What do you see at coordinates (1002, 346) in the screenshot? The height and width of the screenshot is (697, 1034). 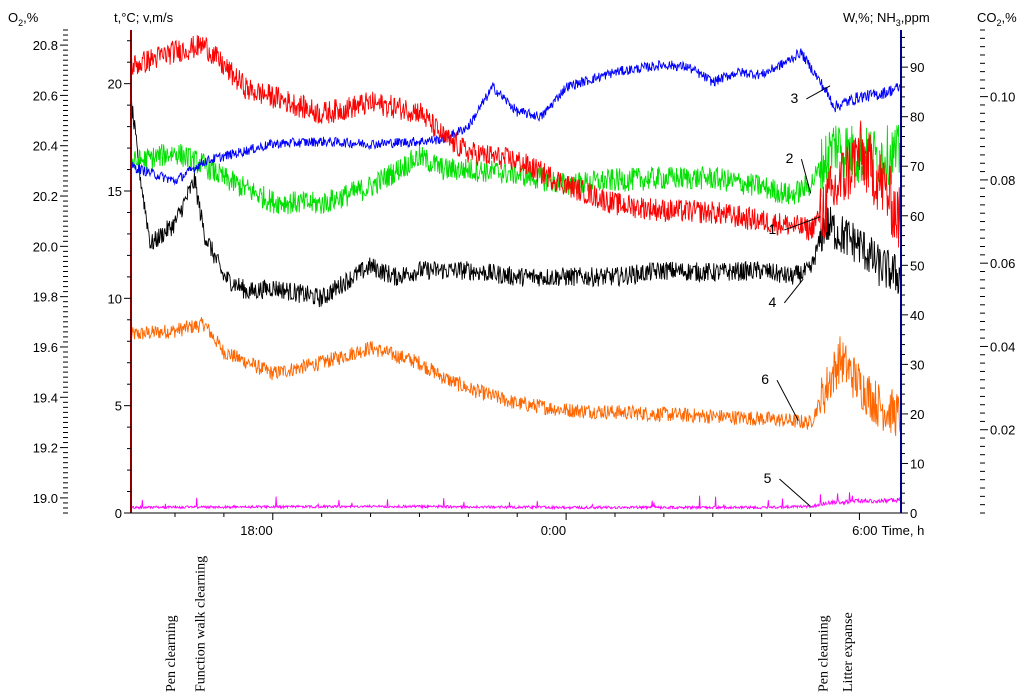 I see `co2-tick-label: 0.04` at bounding box center [1002, 346].